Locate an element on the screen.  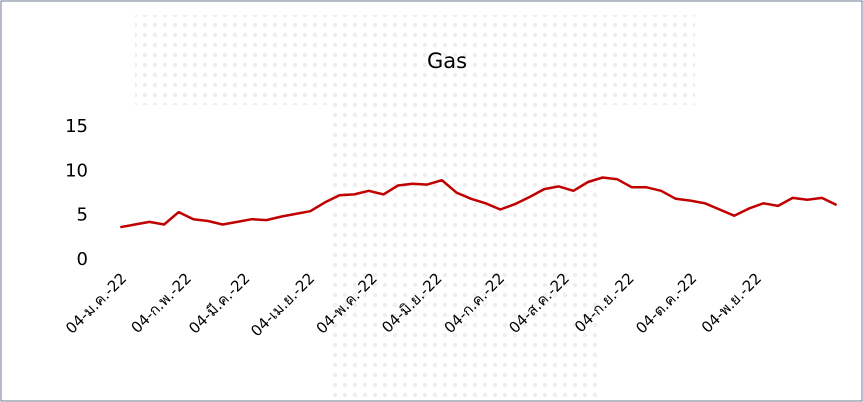
chart-title: Gas is located at coordinates (447, 61).